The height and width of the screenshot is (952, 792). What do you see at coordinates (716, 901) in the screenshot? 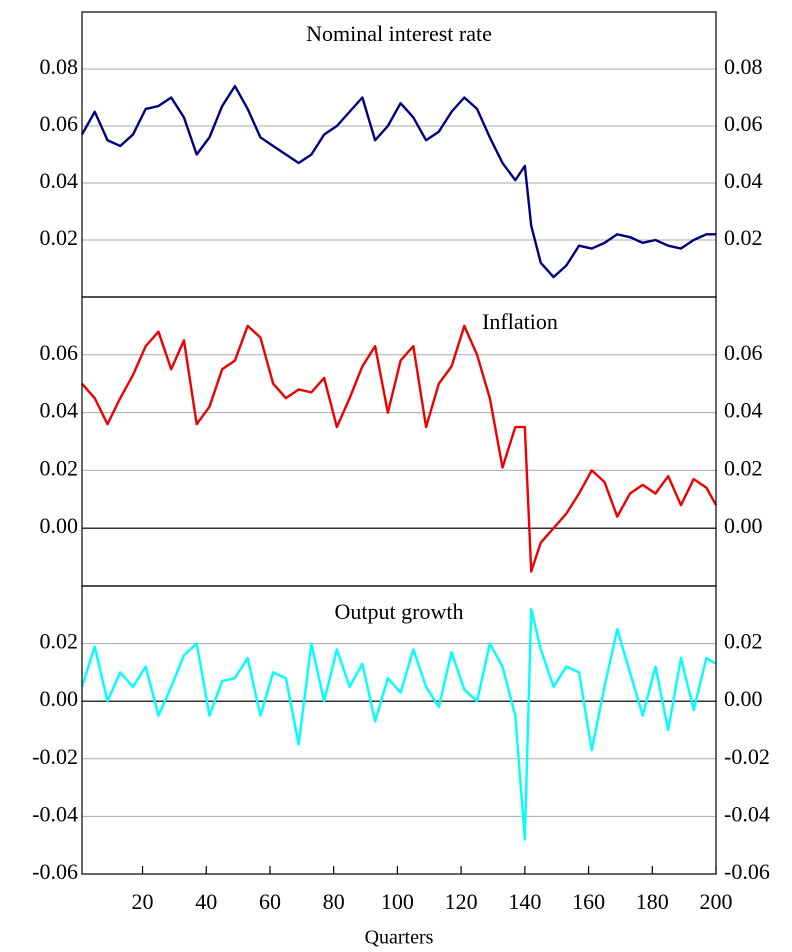
I see `x-tick-label: 200` at bounding box center [716, 901].